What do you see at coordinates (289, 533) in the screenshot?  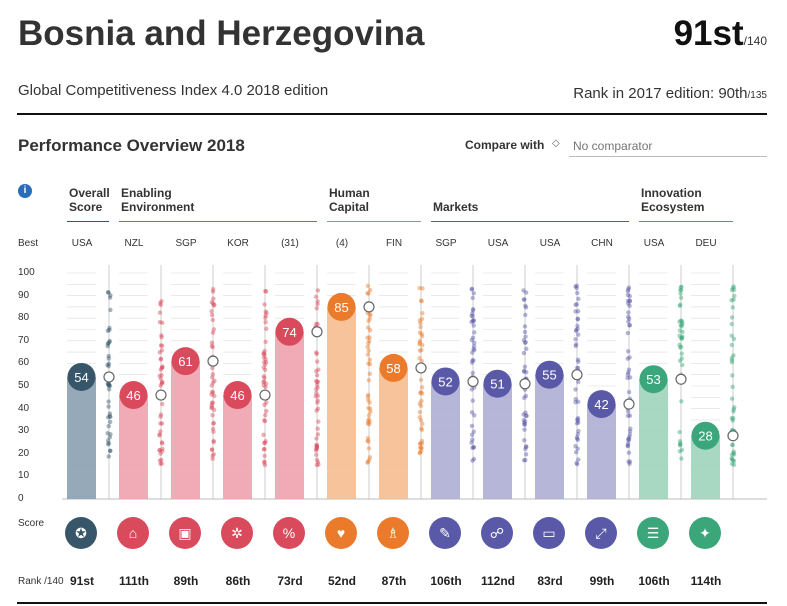 I see `percent-icon: %` at bounding box center [289, 533].